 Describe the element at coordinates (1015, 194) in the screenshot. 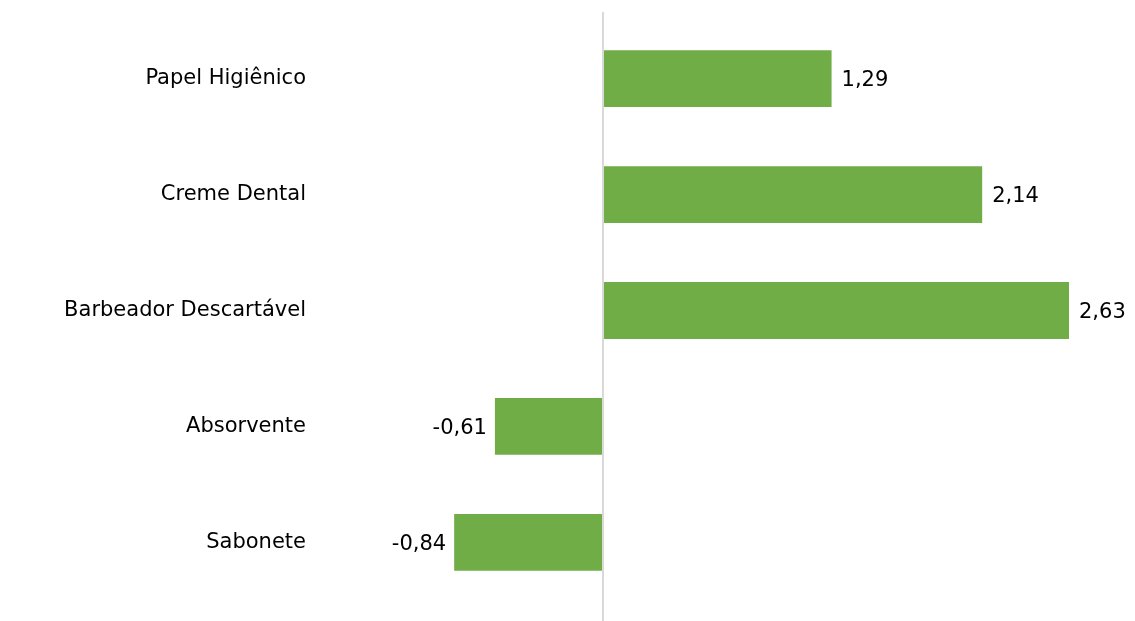

I see `data-label: 2,14` at that location.